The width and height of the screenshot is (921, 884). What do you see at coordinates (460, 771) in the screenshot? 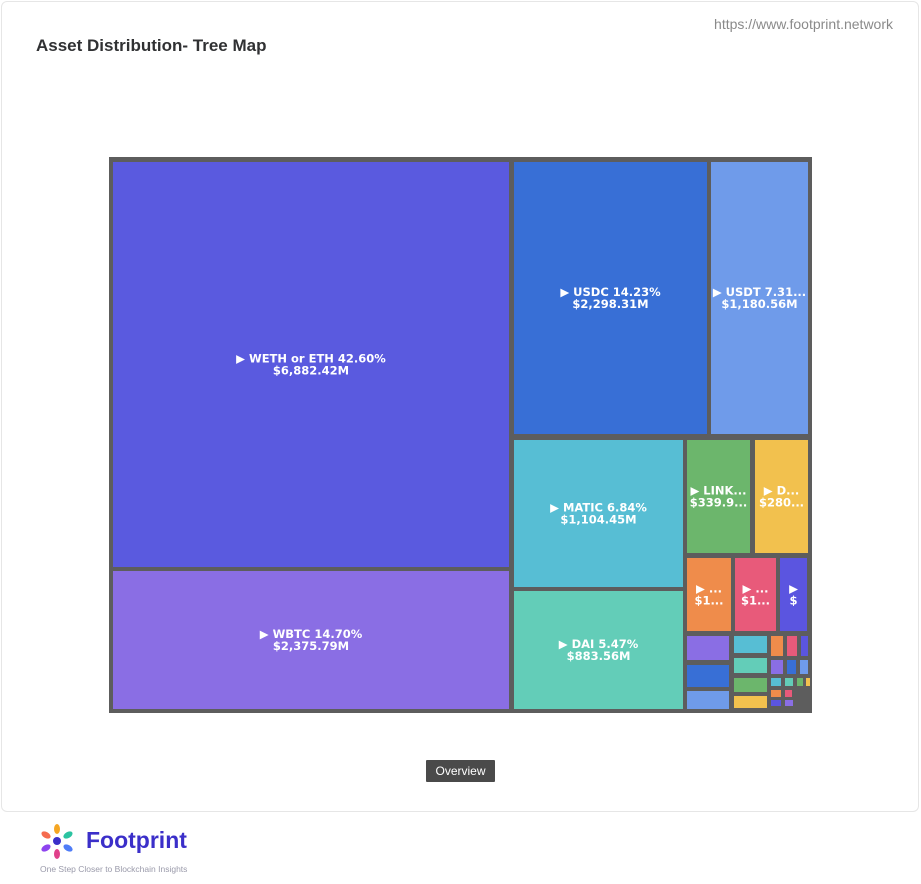
I see `overview-breadcrumb-button: Overview` at bounding box center [460, 771].